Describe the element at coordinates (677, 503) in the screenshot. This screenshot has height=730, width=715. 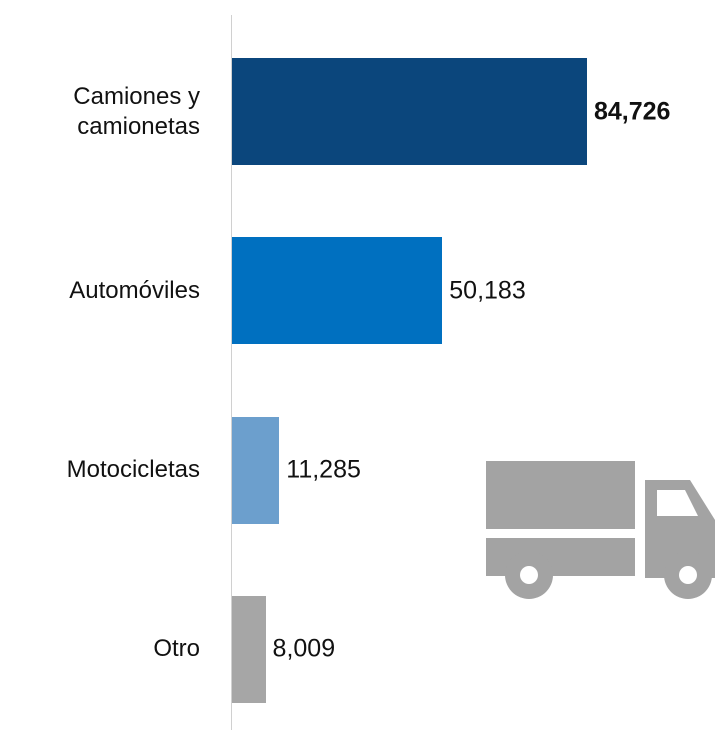
I see `truck-window` at that location.